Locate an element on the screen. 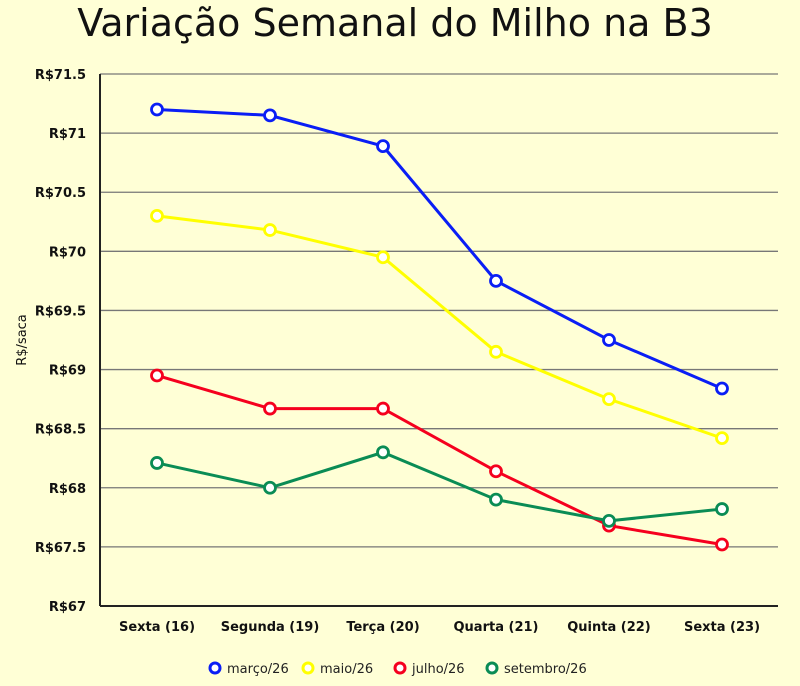  y-tick-label: R$69 is located at coordinates (67, 371).